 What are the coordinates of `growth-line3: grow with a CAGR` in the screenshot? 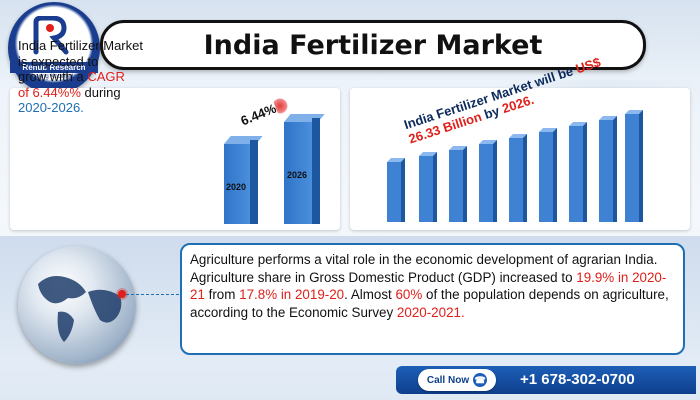 It's located at (118, 77).